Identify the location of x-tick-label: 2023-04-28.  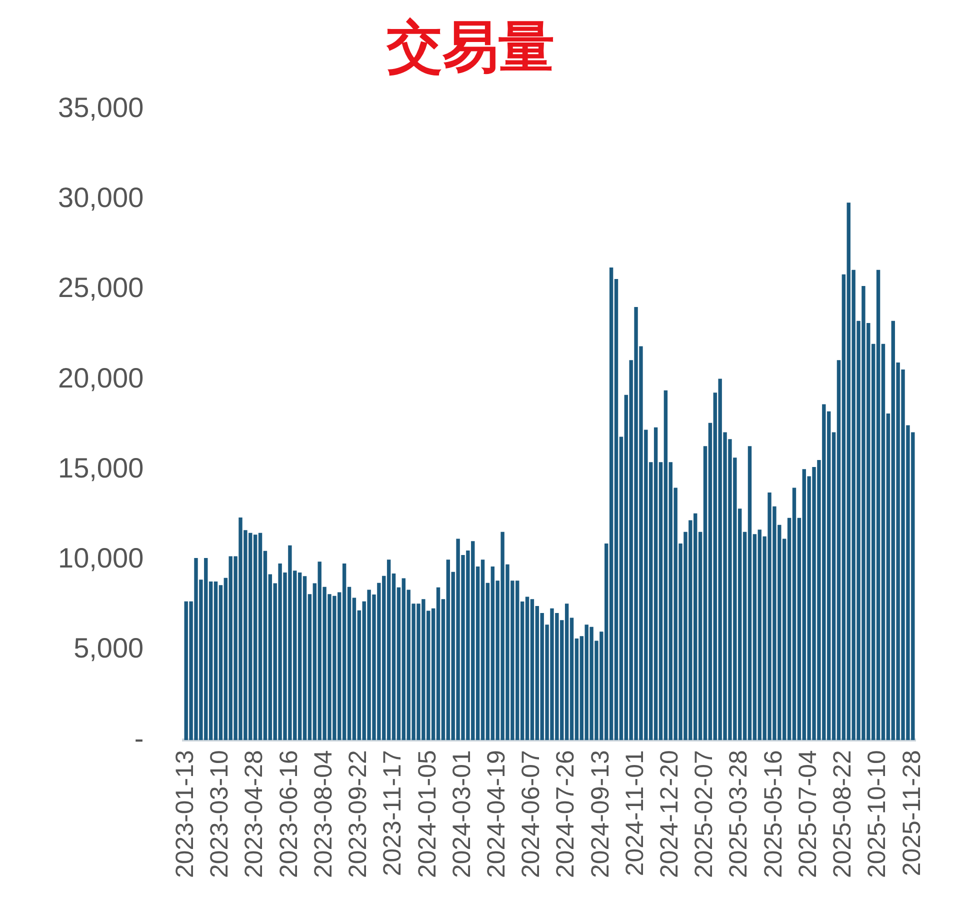
(254, 814).